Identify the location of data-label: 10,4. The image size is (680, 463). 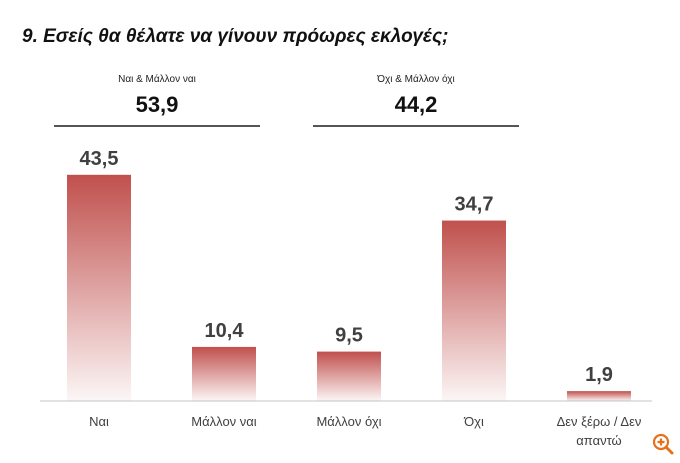
(225, 331).